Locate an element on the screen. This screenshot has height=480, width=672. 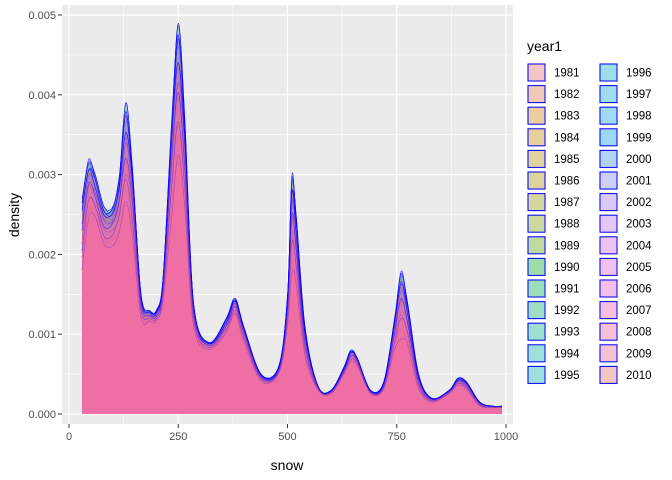
x-axis-title: snow is located at coordinates (288, 465).